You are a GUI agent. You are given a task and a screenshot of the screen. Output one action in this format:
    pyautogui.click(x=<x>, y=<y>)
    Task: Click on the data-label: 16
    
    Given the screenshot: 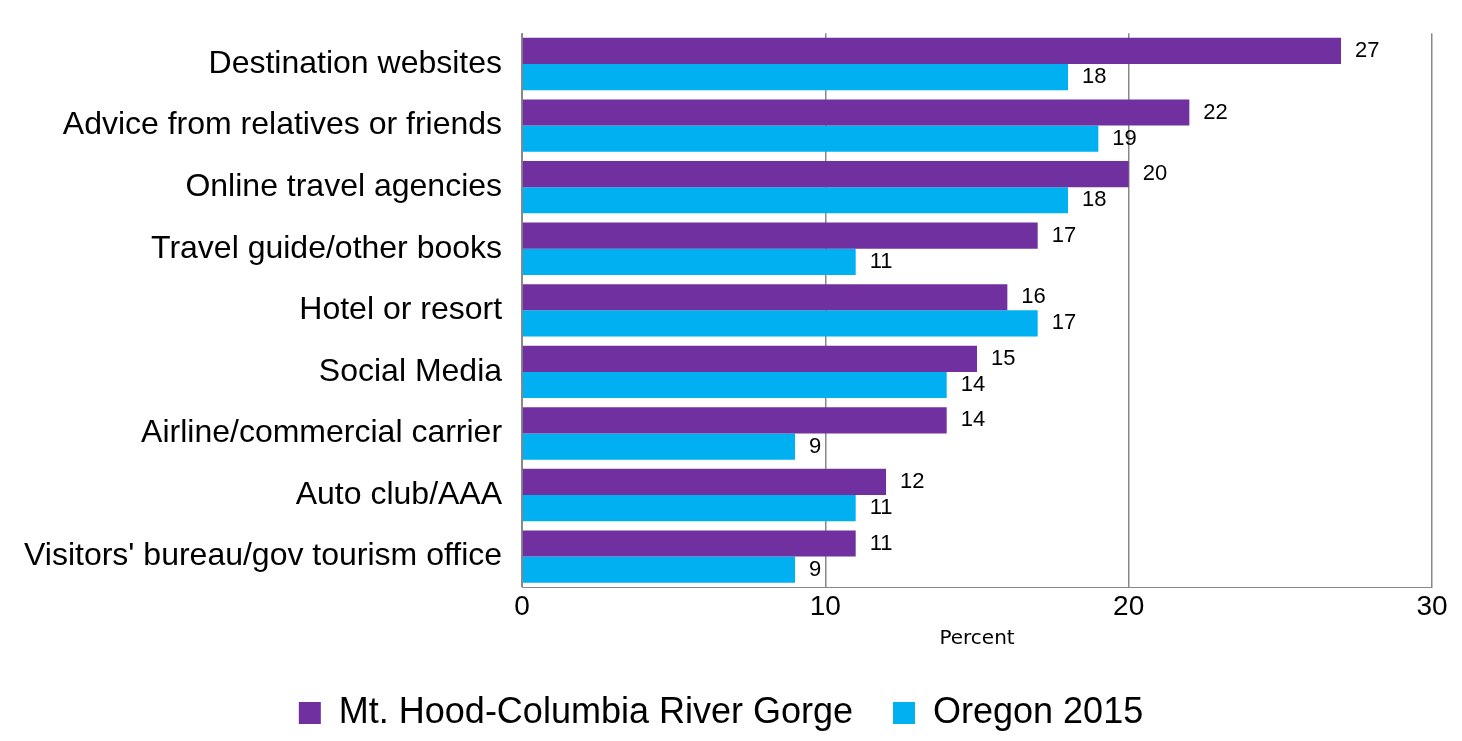 What is the action you would take?
    pyautogui.click(x=1033, y=296)
    